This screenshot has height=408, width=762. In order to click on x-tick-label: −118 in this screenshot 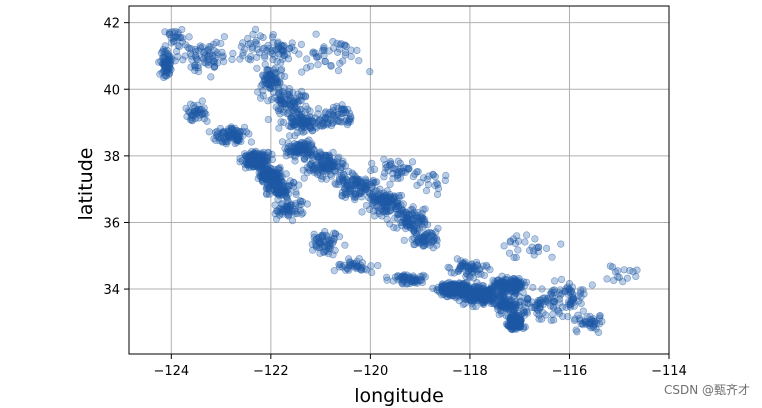, I will do `click(470, 371)`.